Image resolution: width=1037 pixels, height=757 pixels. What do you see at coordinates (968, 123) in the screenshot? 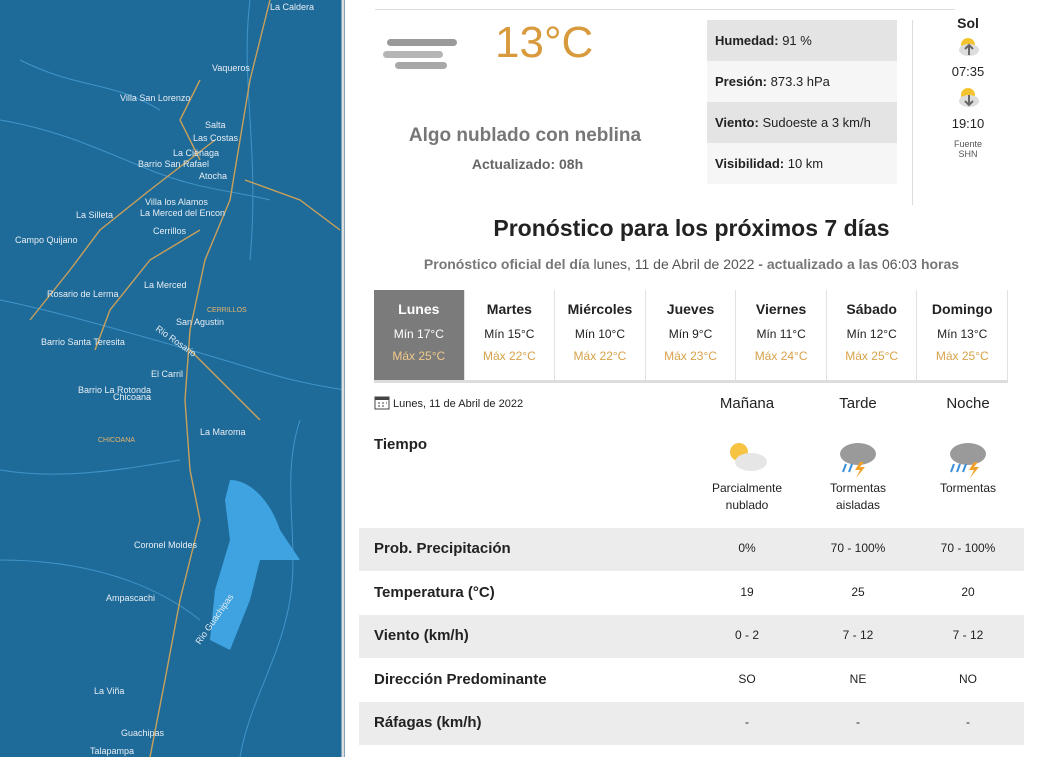
I see `sunset-time: 19:10` at bounding box center [968, 123].